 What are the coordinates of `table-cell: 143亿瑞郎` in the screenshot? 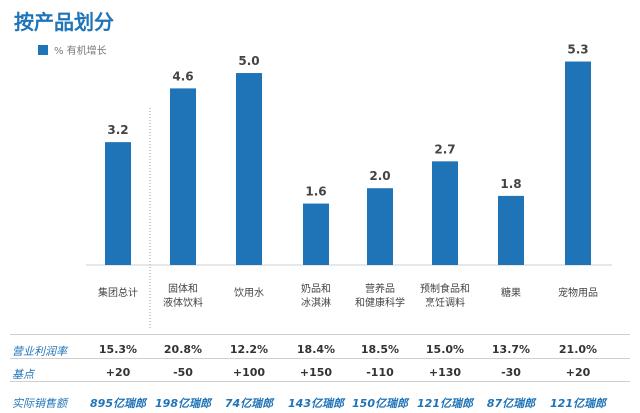 It's located at (316, 403).